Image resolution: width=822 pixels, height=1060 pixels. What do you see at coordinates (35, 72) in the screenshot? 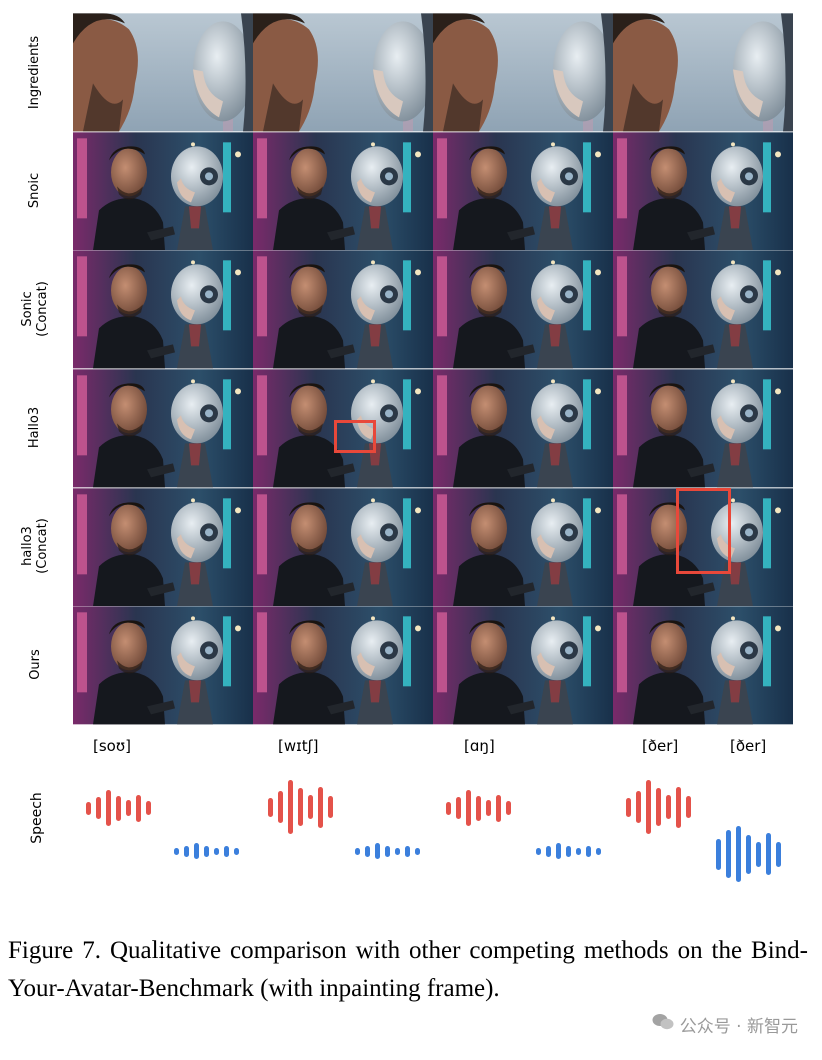
I see `row-label-ingredients: Ingredients` at bounding box center [35, 72].